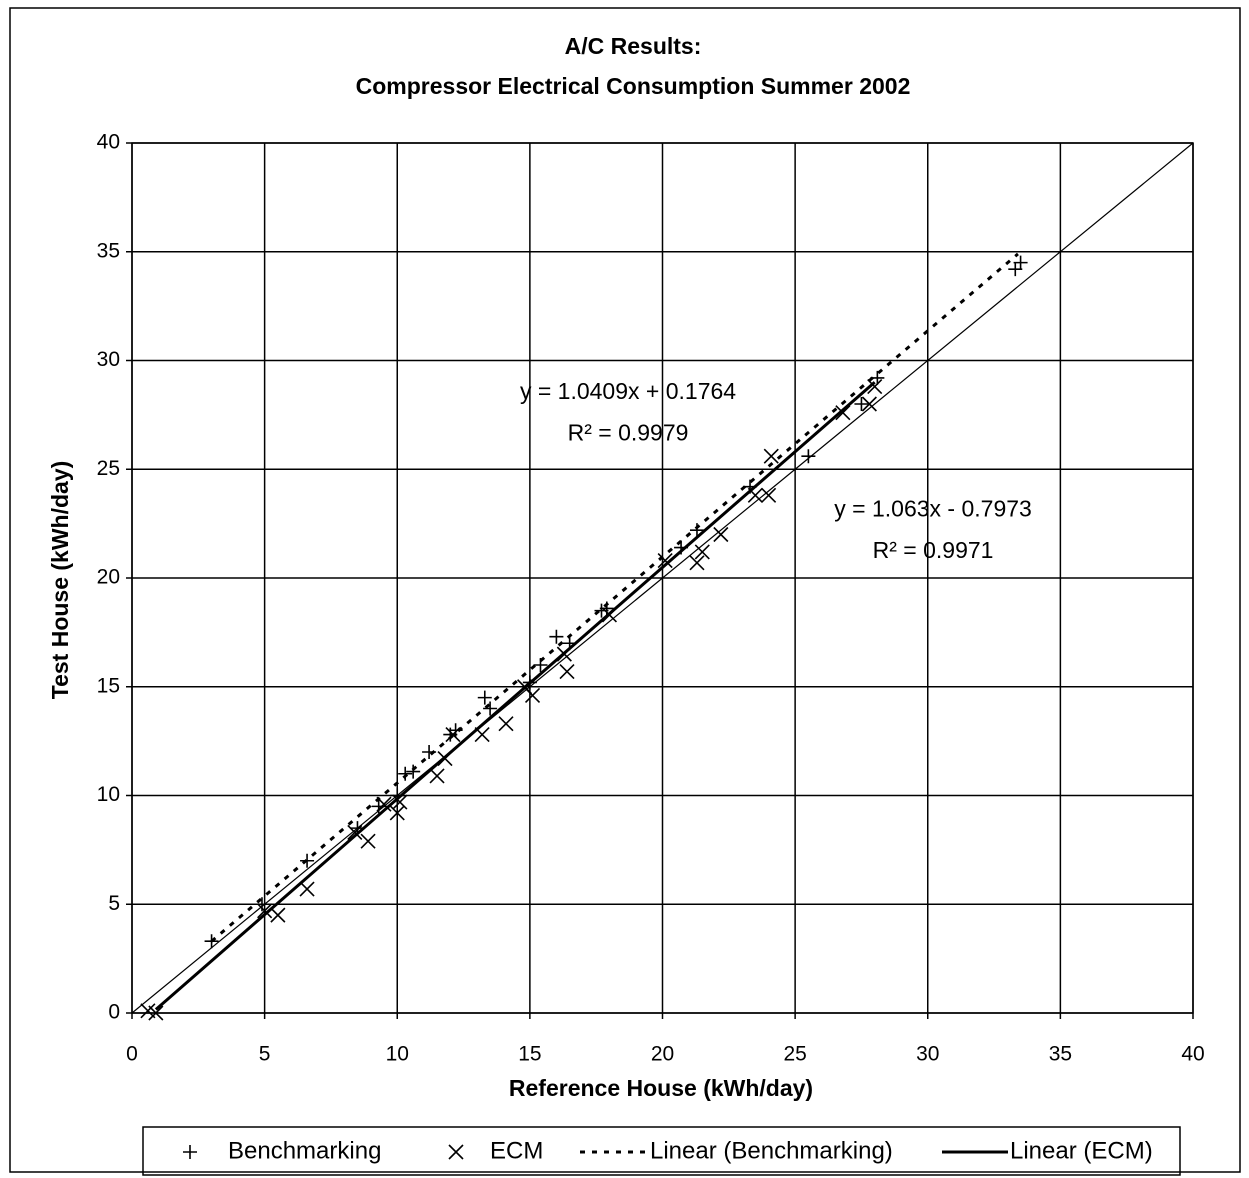 This screenshot has width=1249, height=1178. I want to click on y-tick-label: 0, so click(114, 1012).